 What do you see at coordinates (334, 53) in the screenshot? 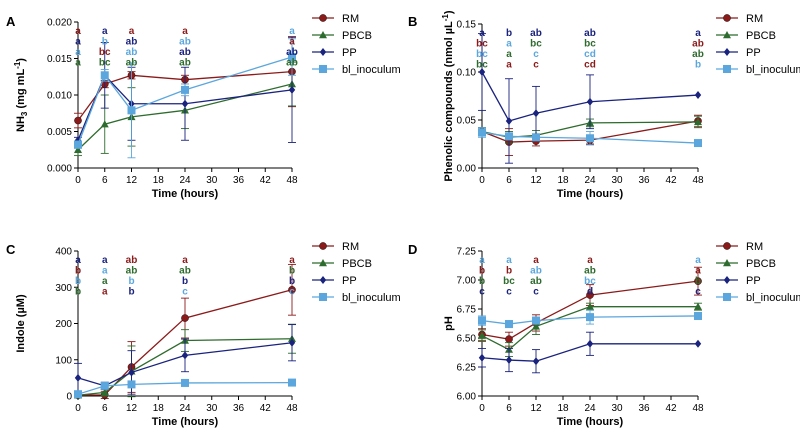
I see `legend-item-pp: PP` at bounding box center [334, 53].